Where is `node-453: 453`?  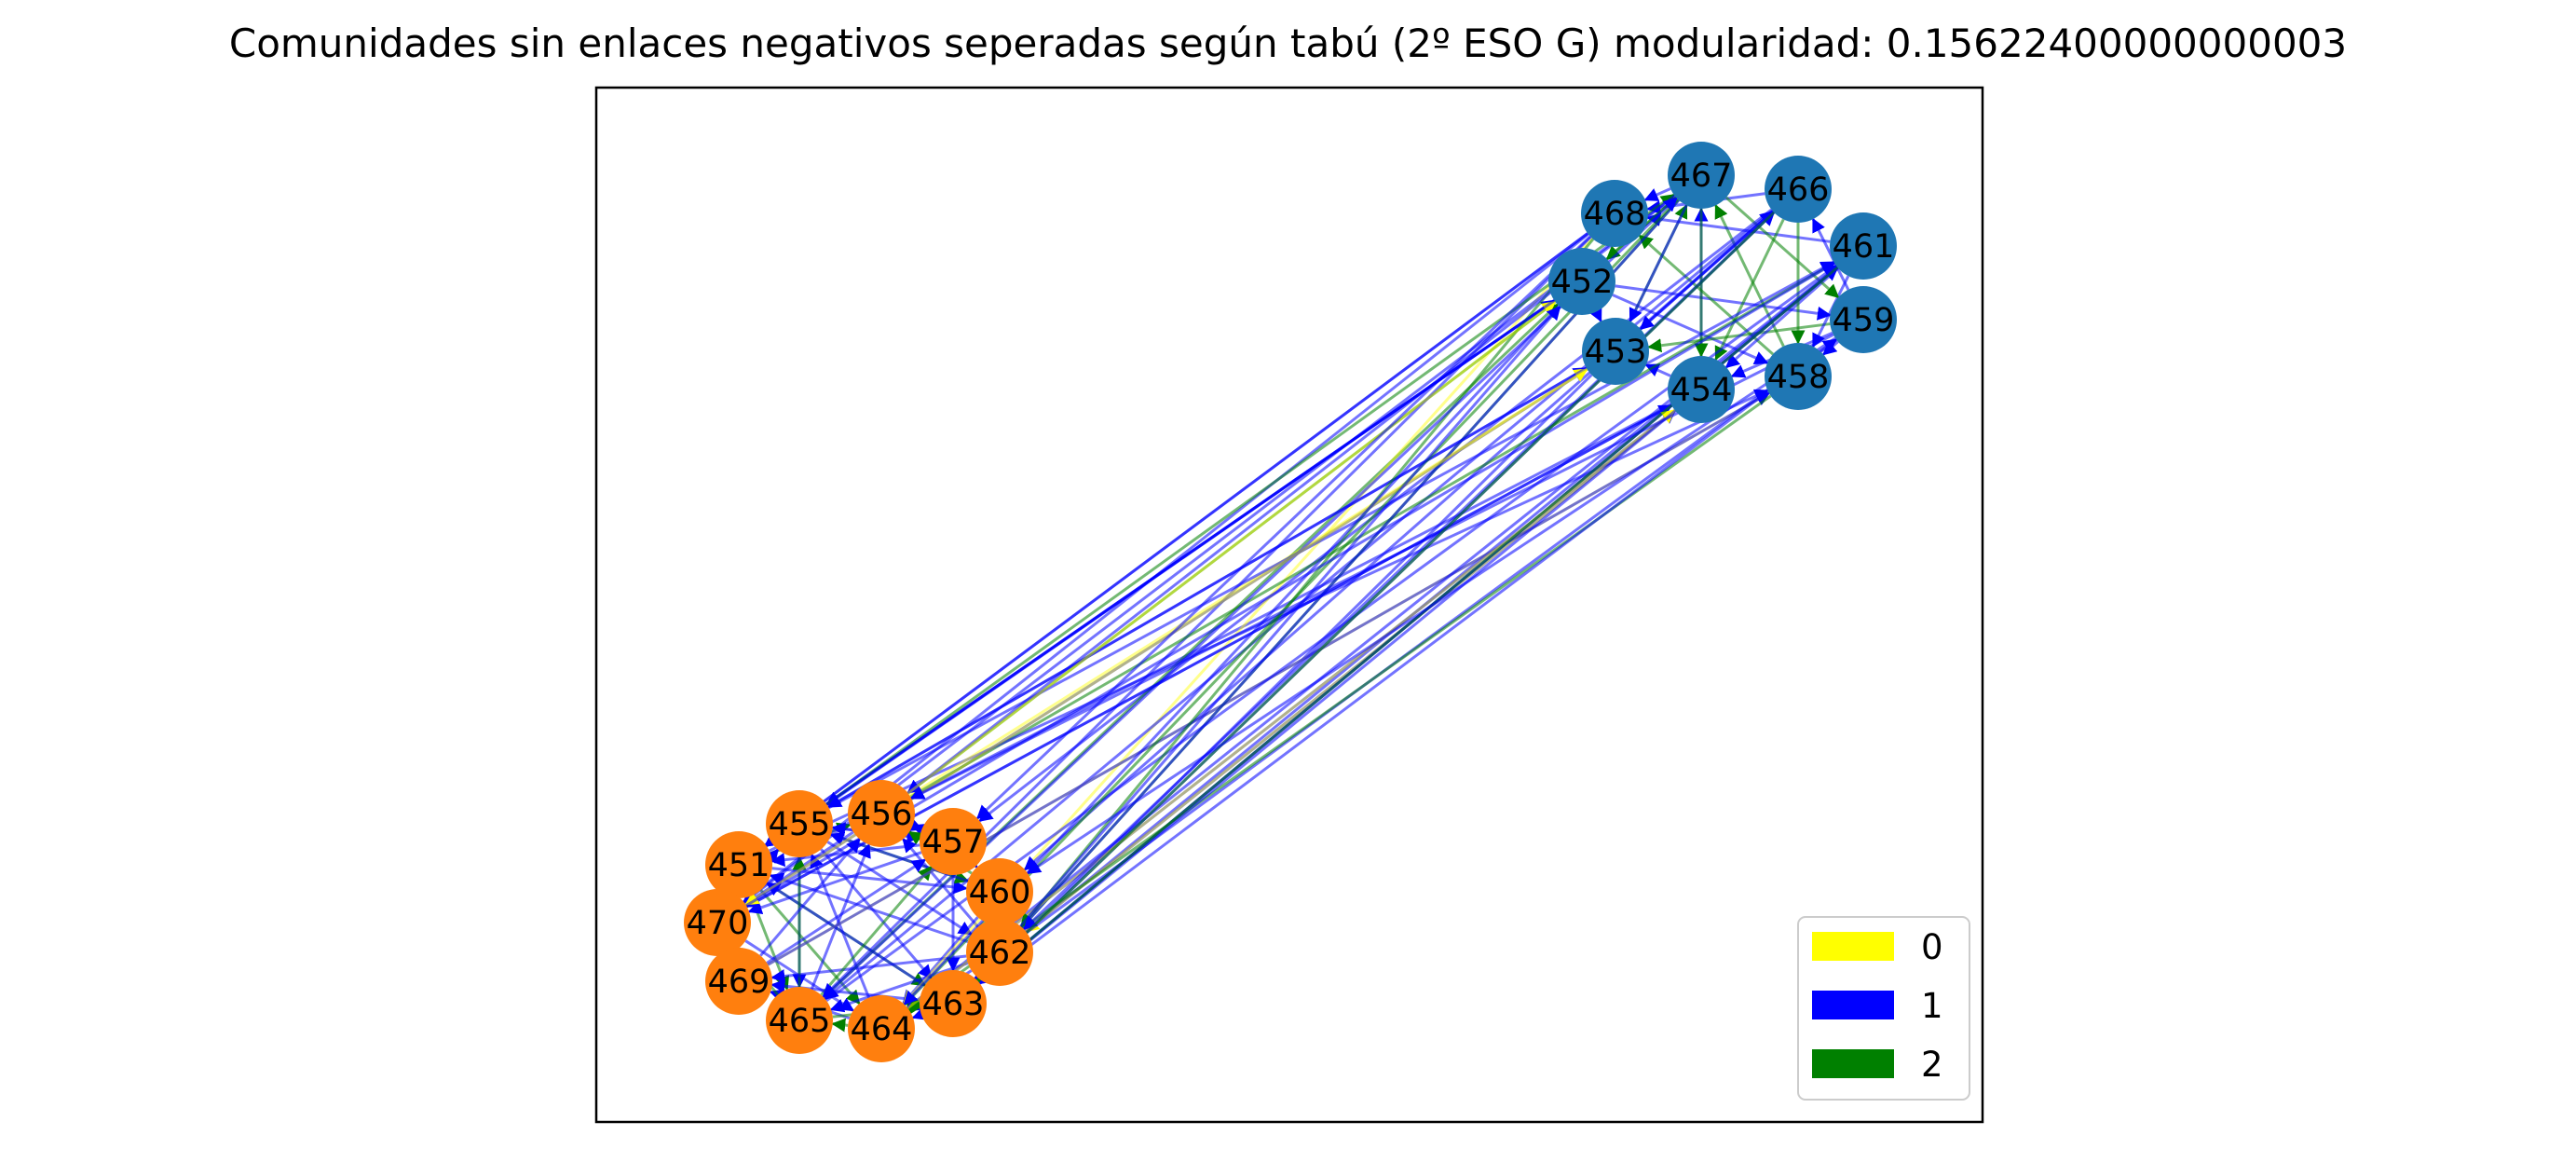 node-453: 453 is located at coordinates (1615, 351).